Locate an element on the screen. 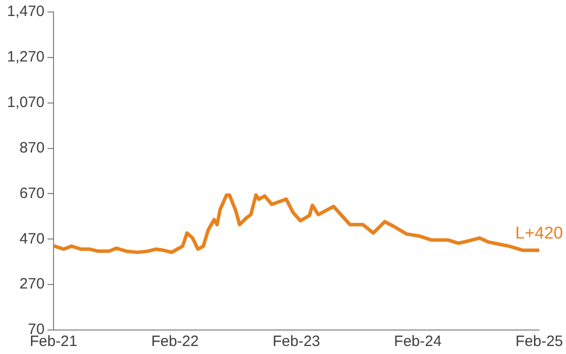 The image size is (566, 354). x-tick-label: Feb-23 is located at coordinates (296, 341).